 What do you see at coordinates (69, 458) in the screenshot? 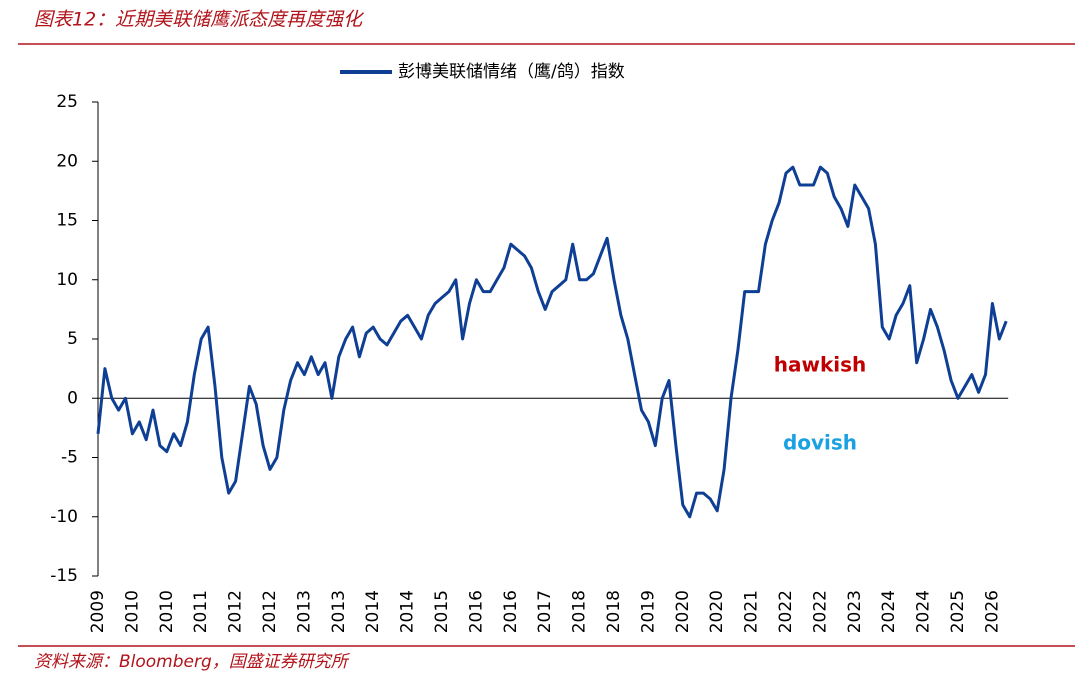
I see `y-tick-label: -5` at bounding box center [69, 458].